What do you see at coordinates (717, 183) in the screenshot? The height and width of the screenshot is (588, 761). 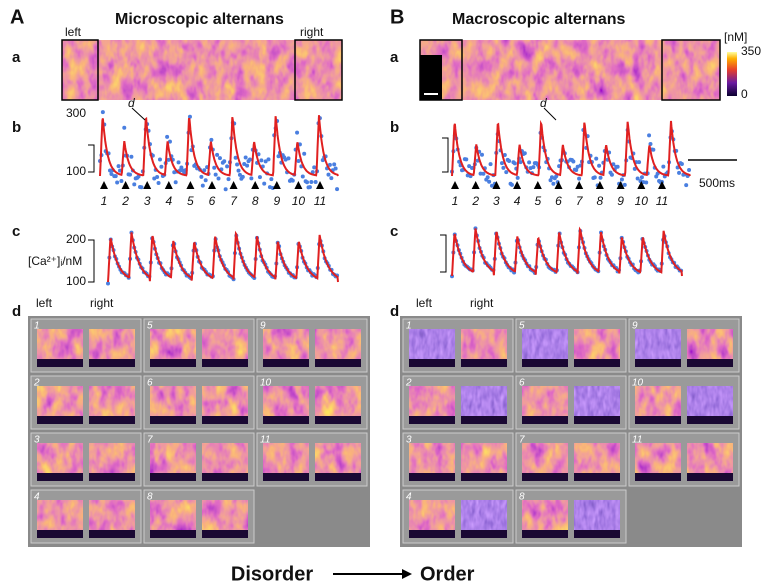 I see `time-scale-label: 500ms` at bounding box center [717, 183].